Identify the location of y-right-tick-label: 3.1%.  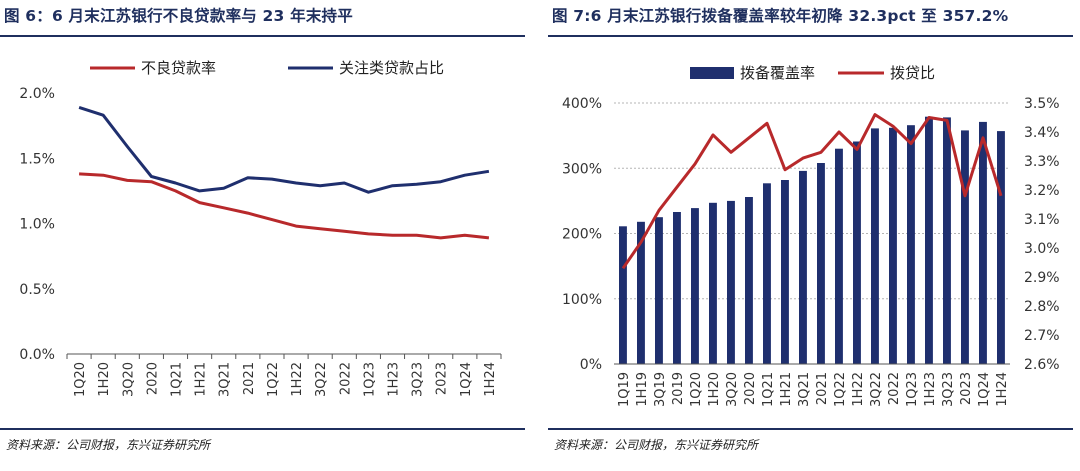
(1042, 220).